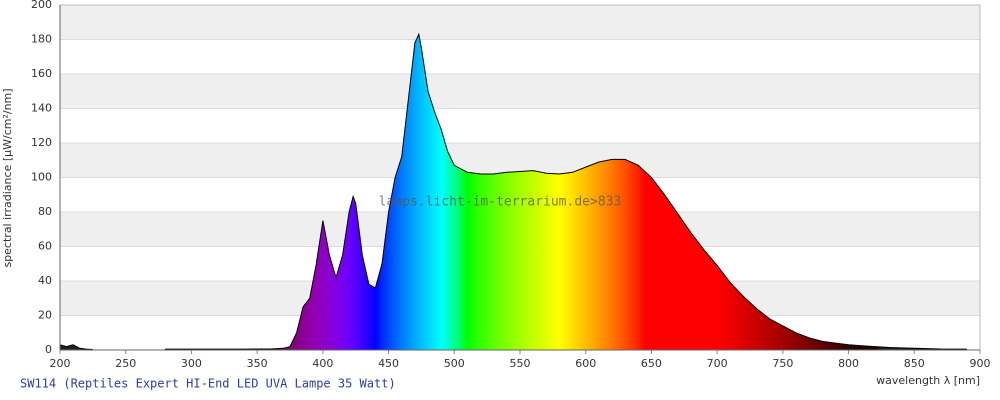  I want to click on y-tick-label: 120, so click(41, 142).